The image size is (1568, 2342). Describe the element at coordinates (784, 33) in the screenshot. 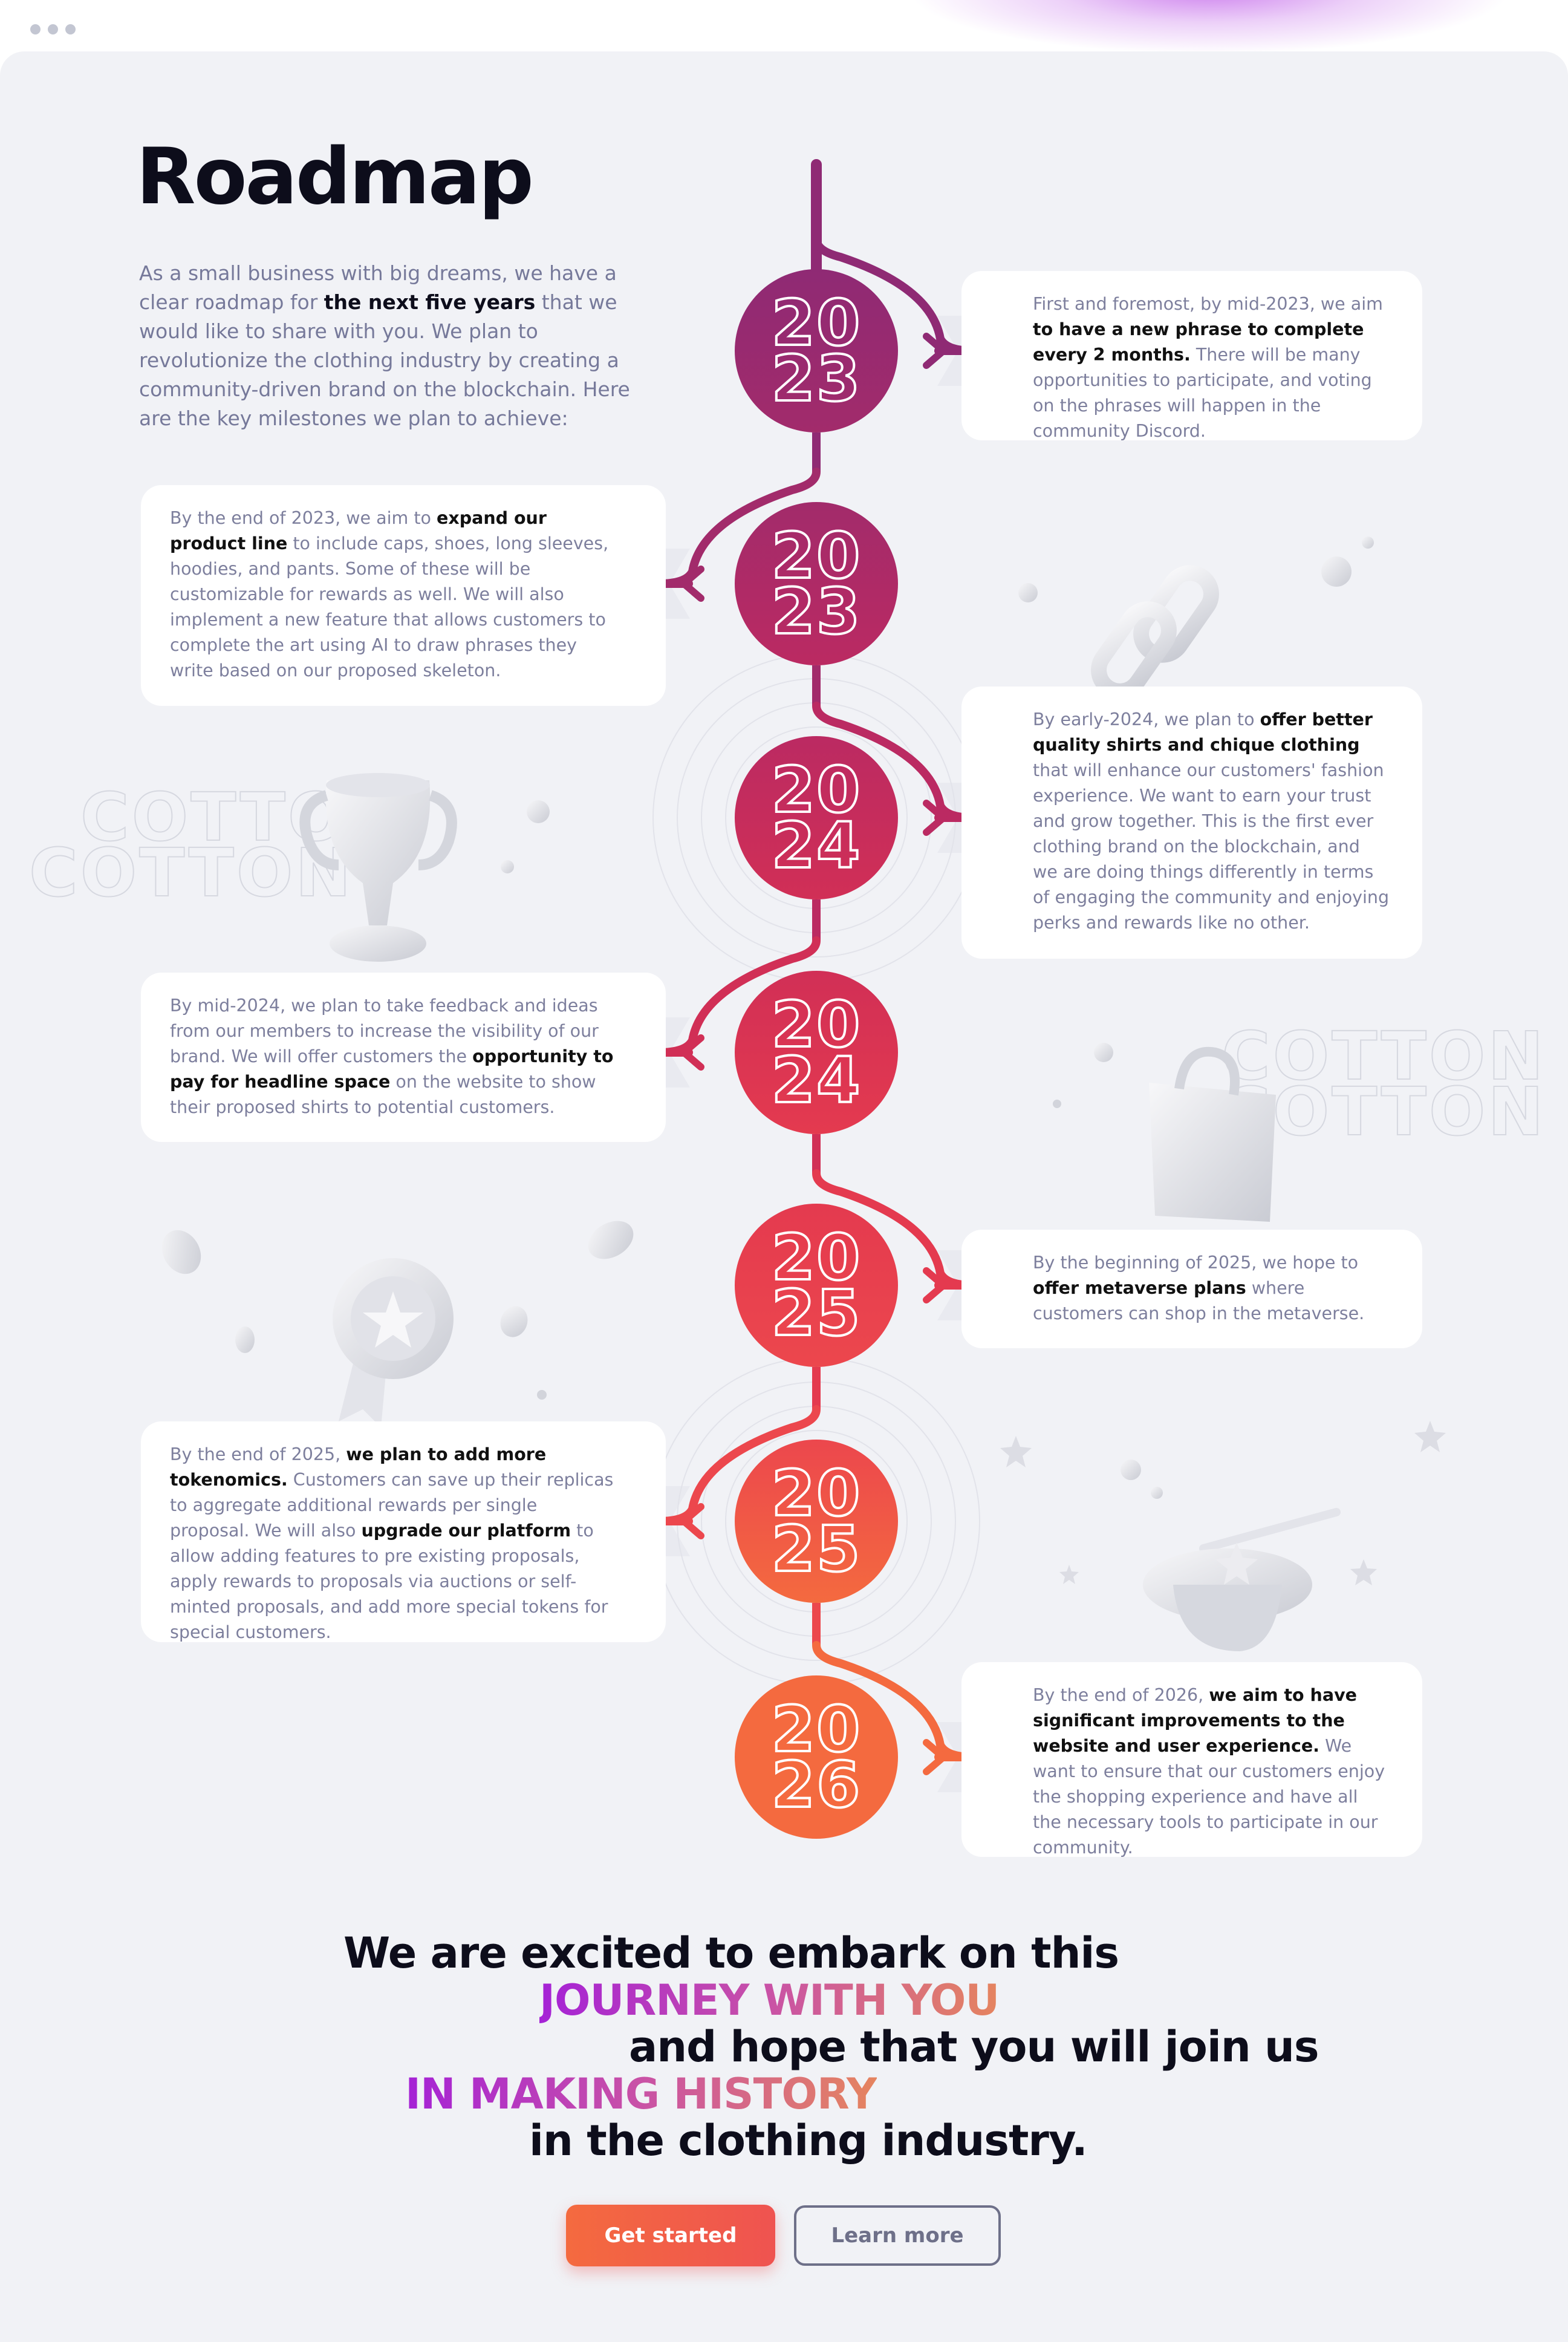

I see `browser-chrome` at that location.